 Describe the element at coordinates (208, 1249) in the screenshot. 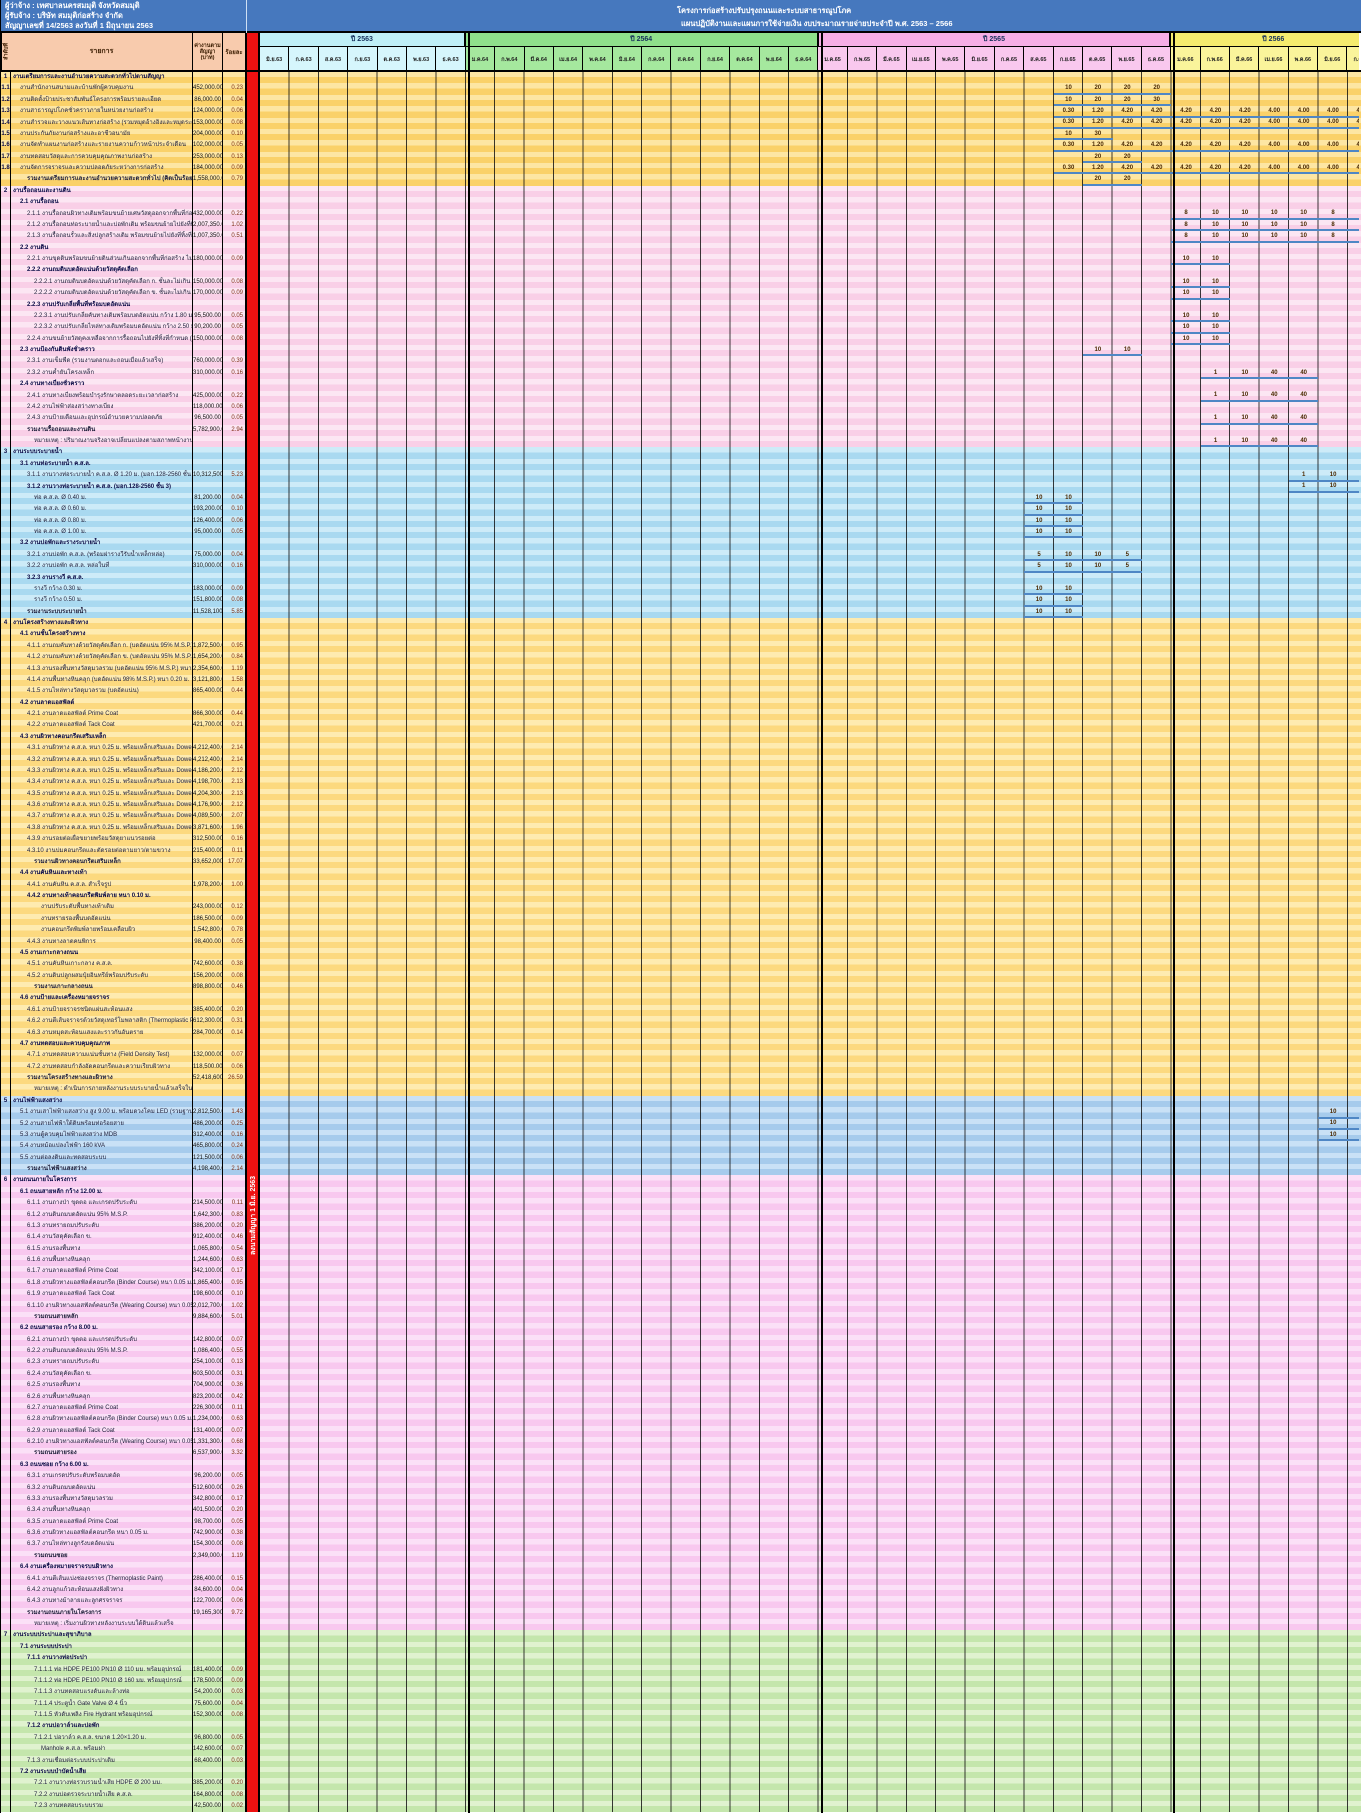

I see `contract-amount-cell: 1,065,800.00` at that location.